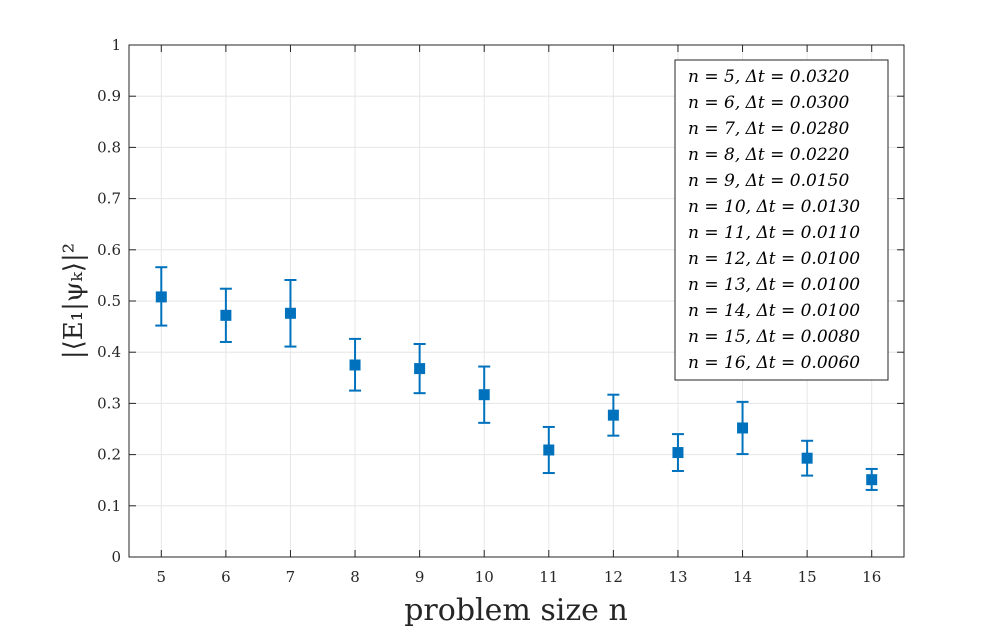  I want to click on y-tick-label: 0.3, so click(109, 403).